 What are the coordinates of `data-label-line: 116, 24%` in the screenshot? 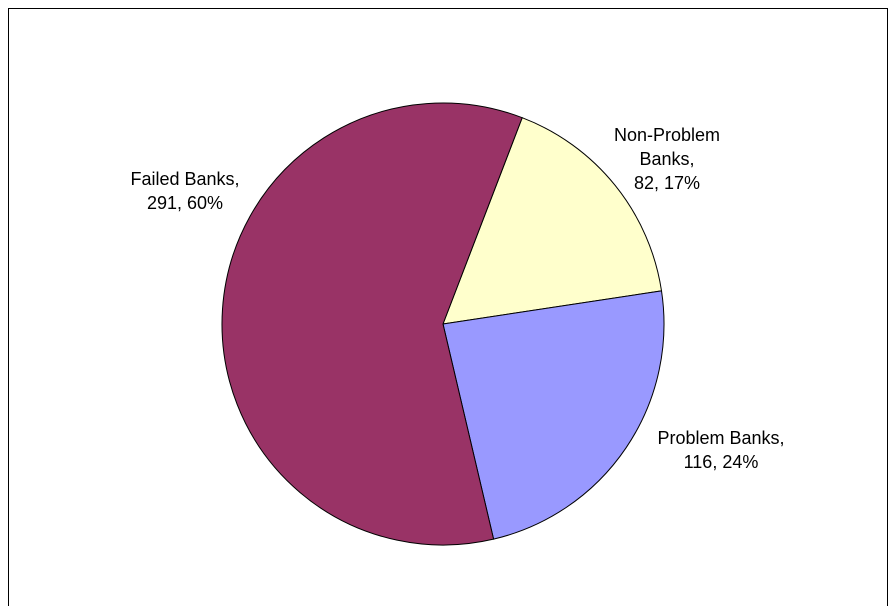 It's located at (721, 462).